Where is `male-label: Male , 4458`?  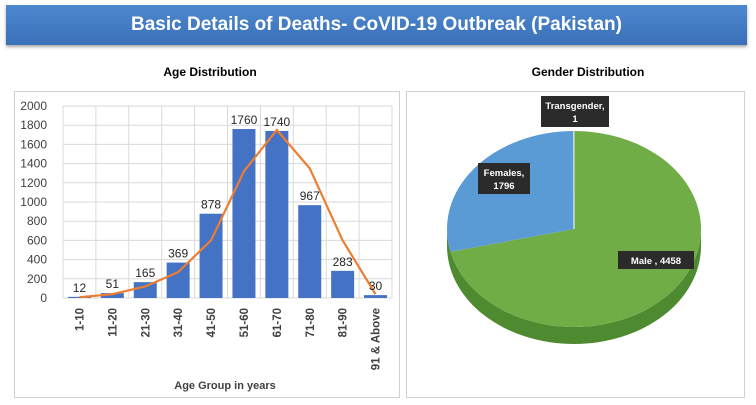 male-label: Male , 4458 is located at coordinates (656, 260).